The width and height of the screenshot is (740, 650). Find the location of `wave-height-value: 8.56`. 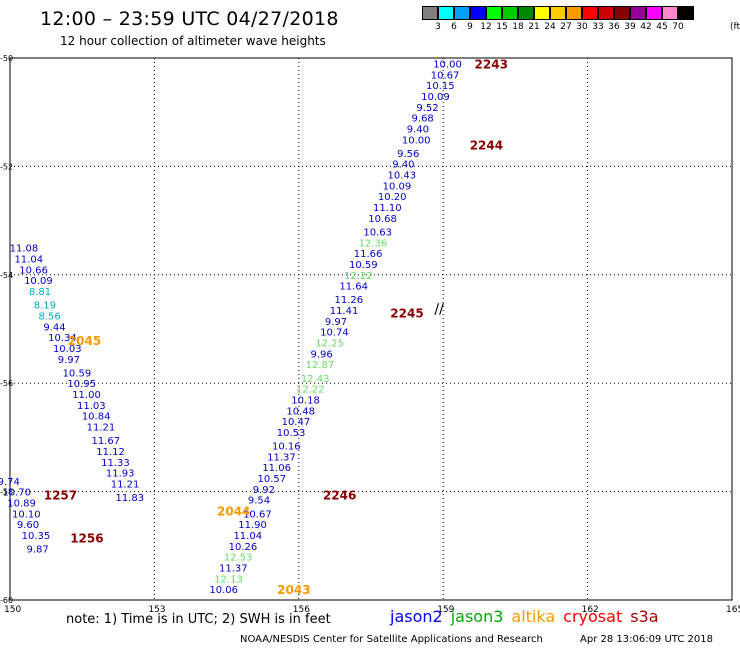

wave-height-value: 8.56 is located at coordinates (50, 316).